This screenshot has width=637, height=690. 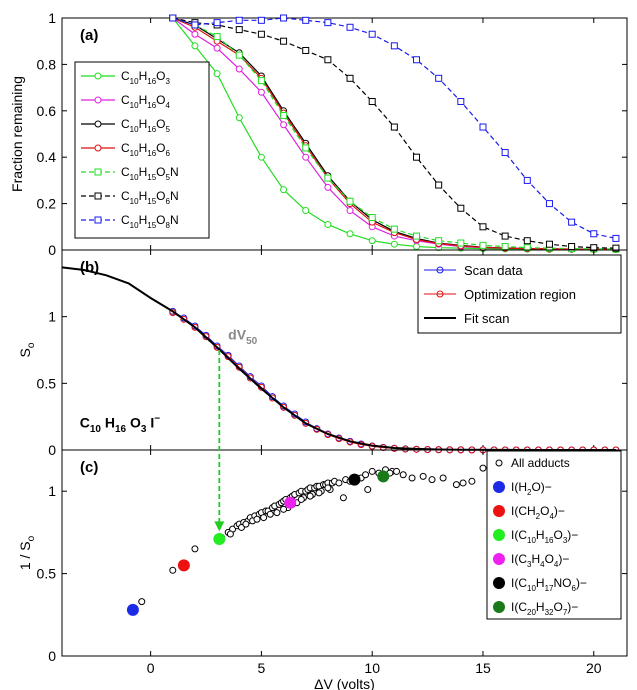 I want to click on legend-label: C10H15O8N, so click(x=150, y=221).